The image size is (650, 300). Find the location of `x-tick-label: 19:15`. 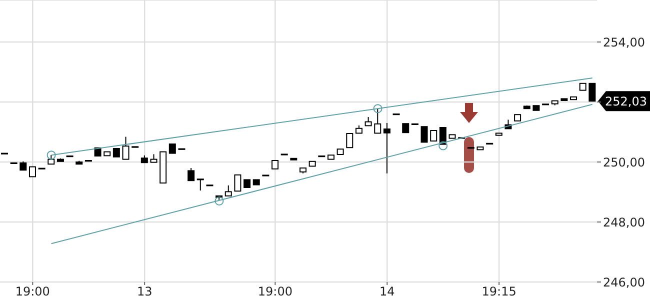

x-tick-label: 19:15 is located at coordinates (499, 291).